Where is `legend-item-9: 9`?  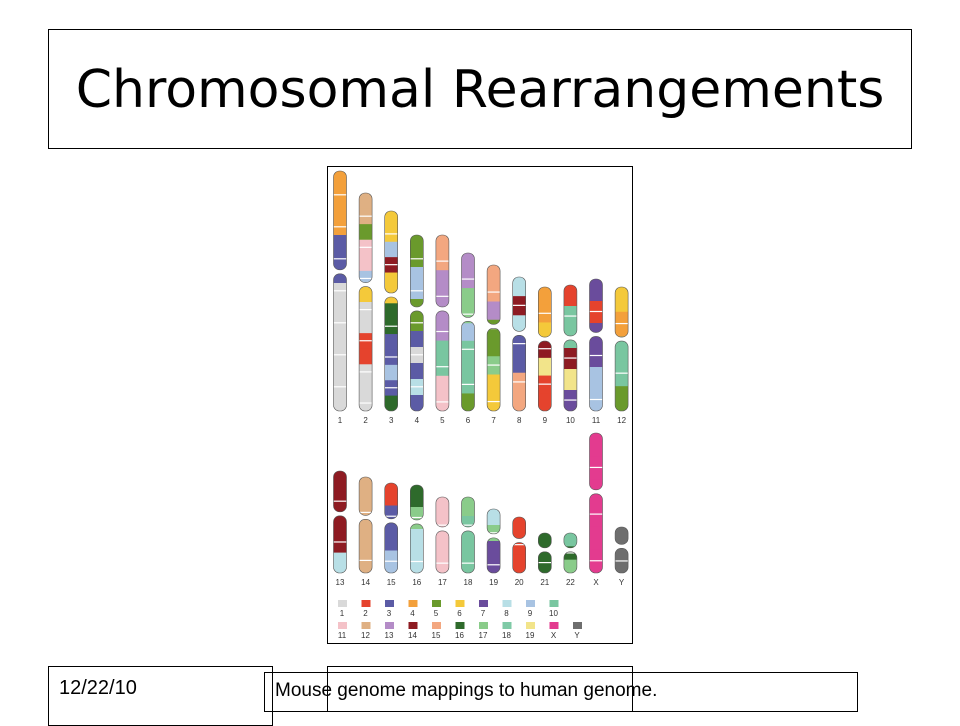 legend-item-9: 9 is located at coordinates (530, 609).